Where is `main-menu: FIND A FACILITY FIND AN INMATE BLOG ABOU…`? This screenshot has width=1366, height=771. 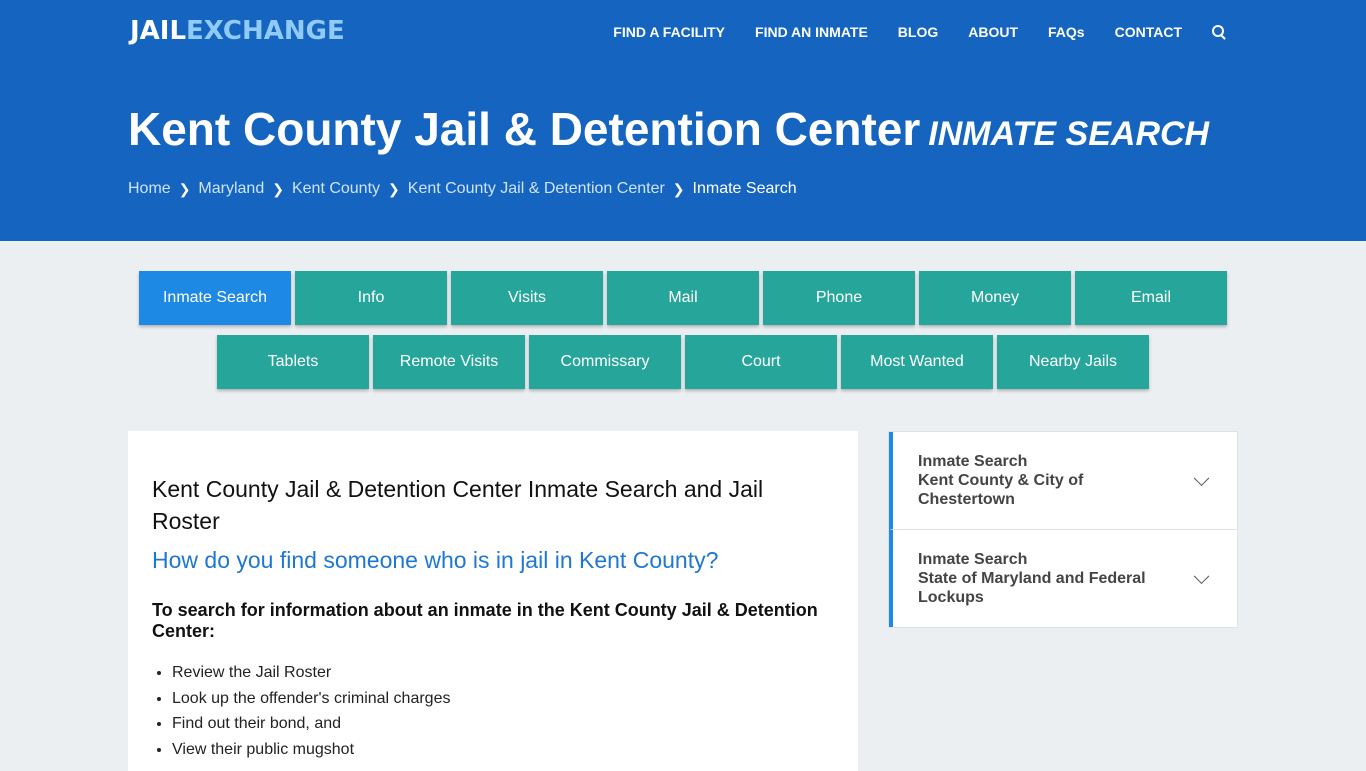 main-menu: FIND A FACILITY FIND AN INMATE BLOG ABOU… is located at coordinates (919, 32).